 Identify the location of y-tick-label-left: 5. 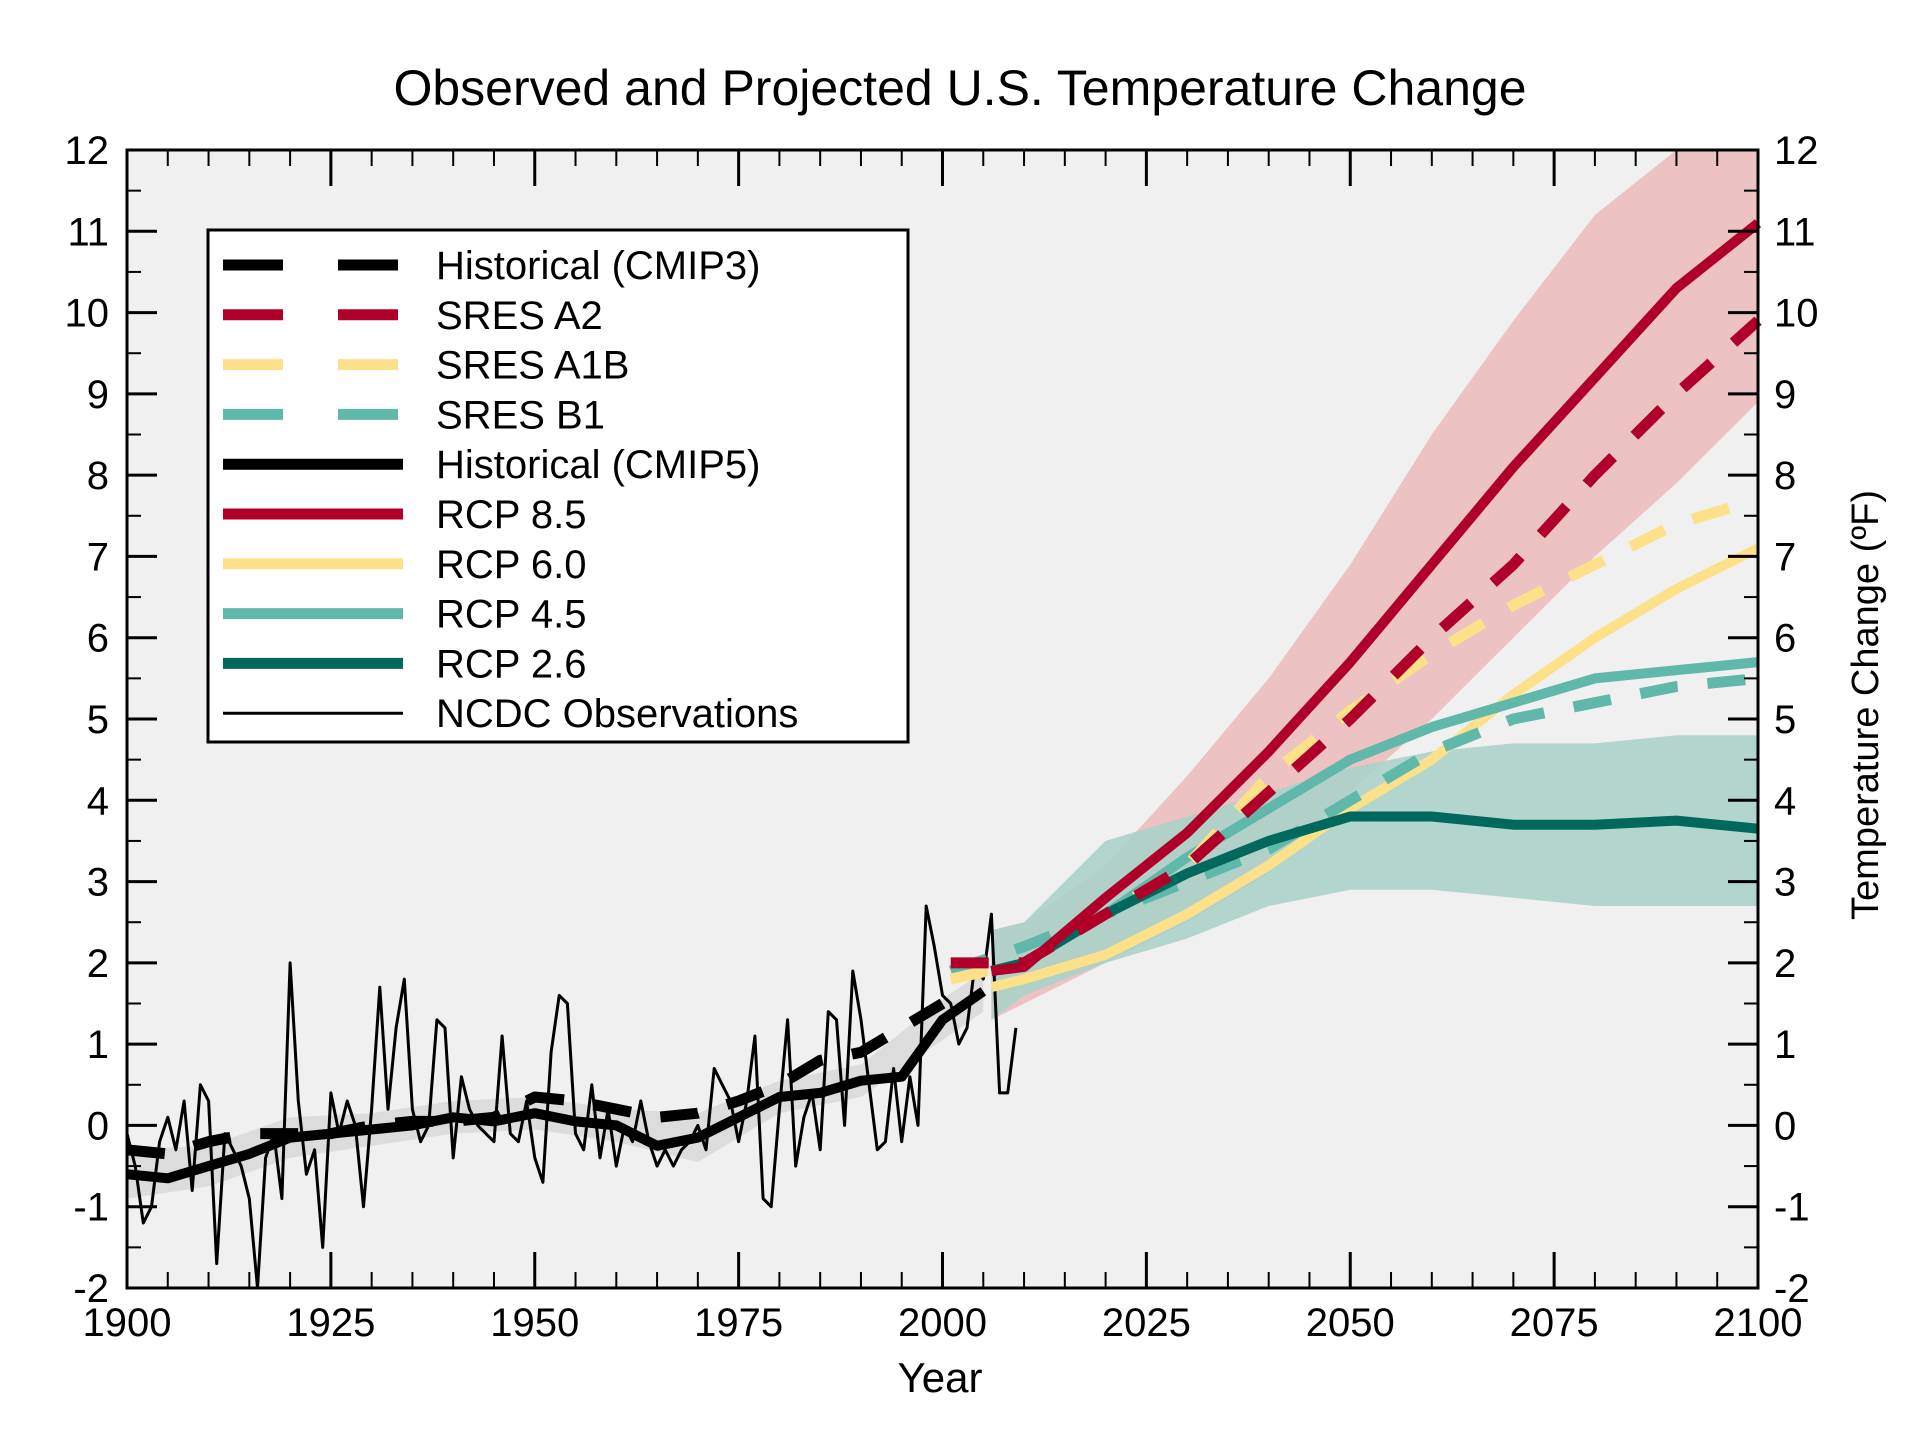
(98, 720).